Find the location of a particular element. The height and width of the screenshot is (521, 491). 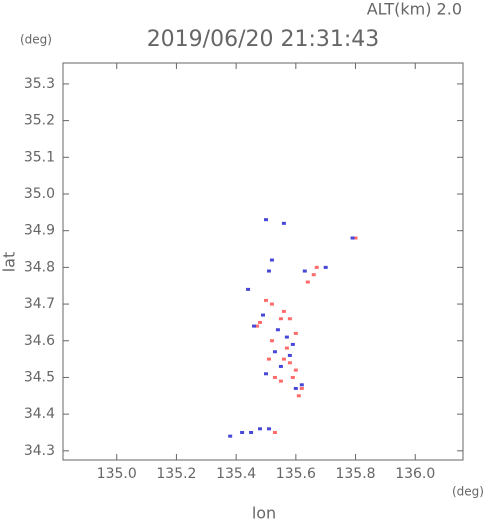

y-tick-label: 35.3 is located at coordinates (39, 84).